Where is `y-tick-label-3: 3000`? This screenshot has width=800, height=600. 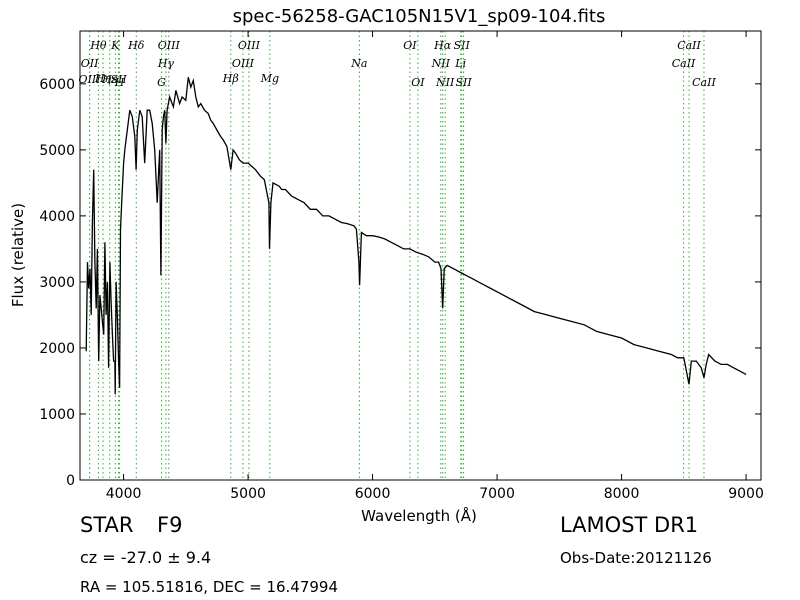 y-tick-label-3: 3000 is located at coordinates (57, 283).